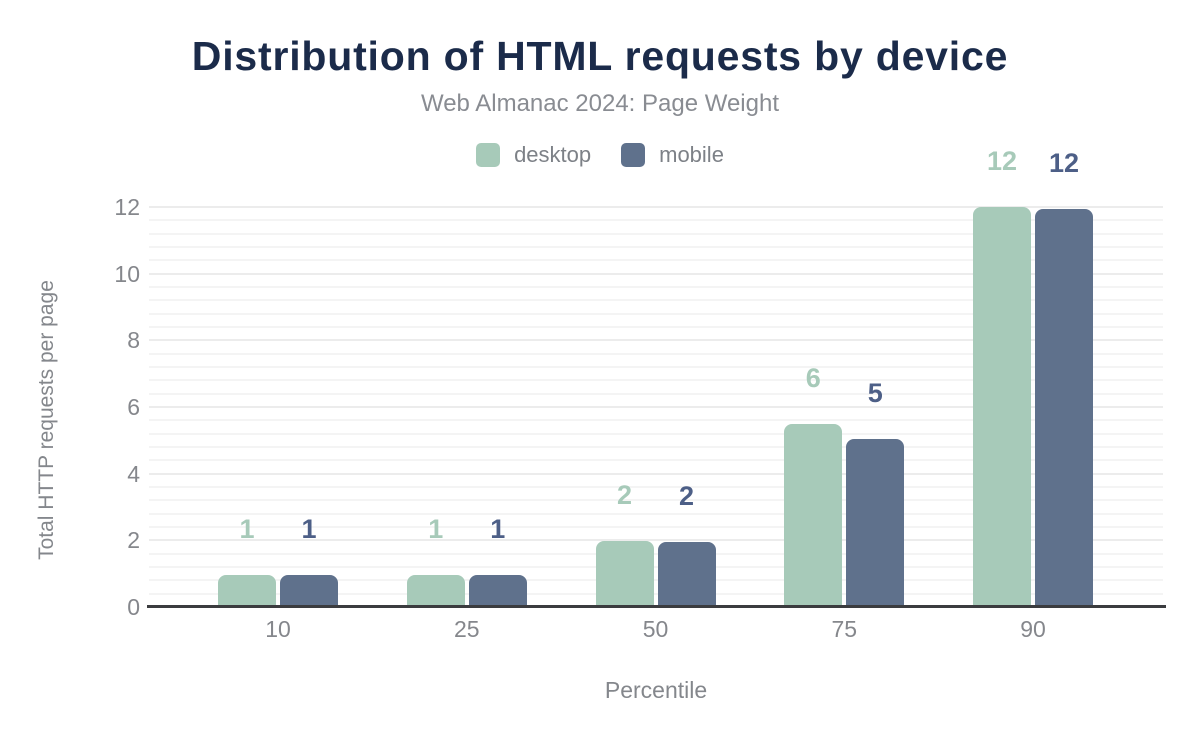 The width and height of the screenshot is (1200, 742). I want to click on legend-swatch-icon-mobile, so click(633, 155).